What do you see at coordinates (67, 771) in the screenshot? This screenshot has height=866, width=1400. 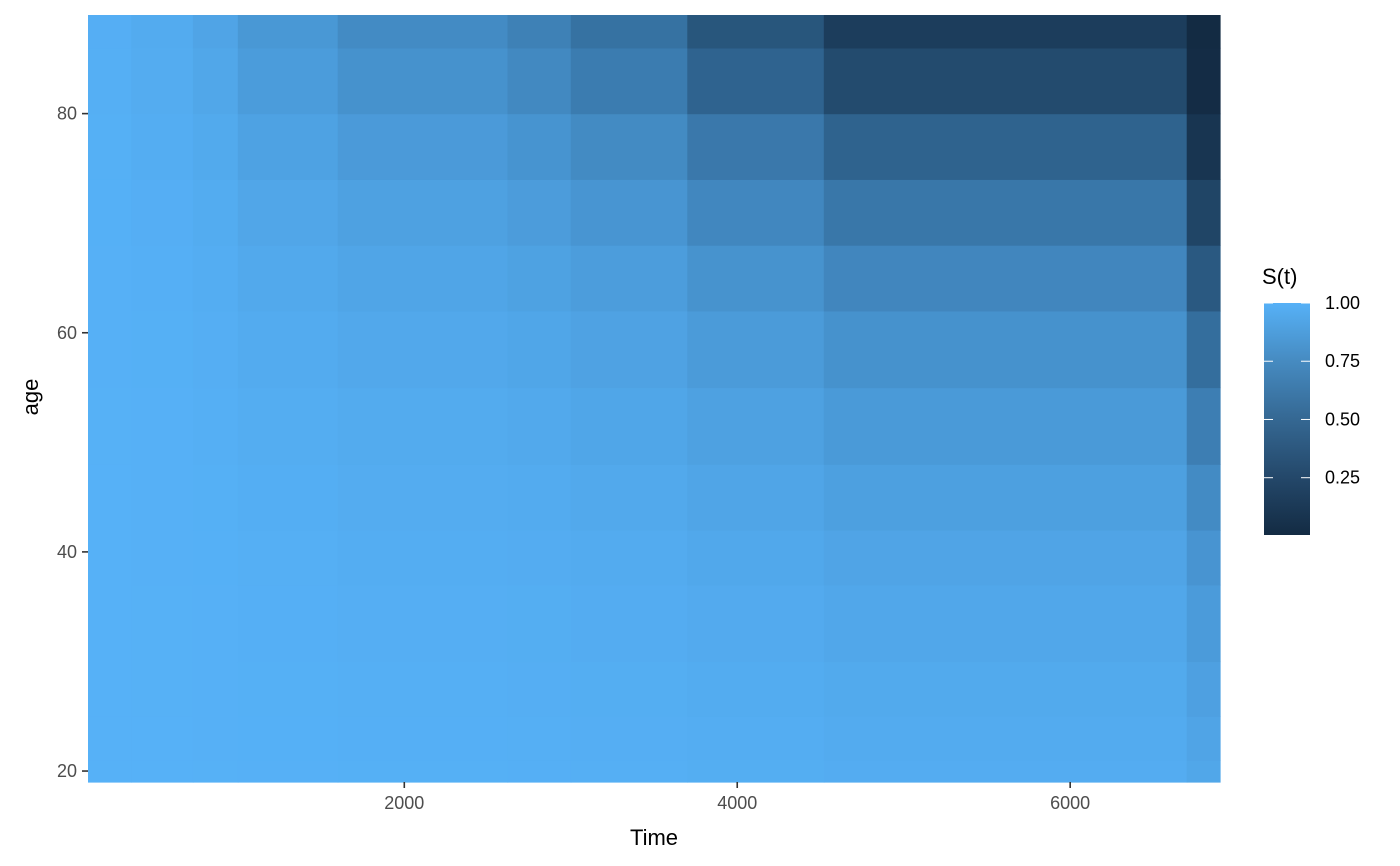 I see `y-tick-label: 20` at bounding box center [67, 771].